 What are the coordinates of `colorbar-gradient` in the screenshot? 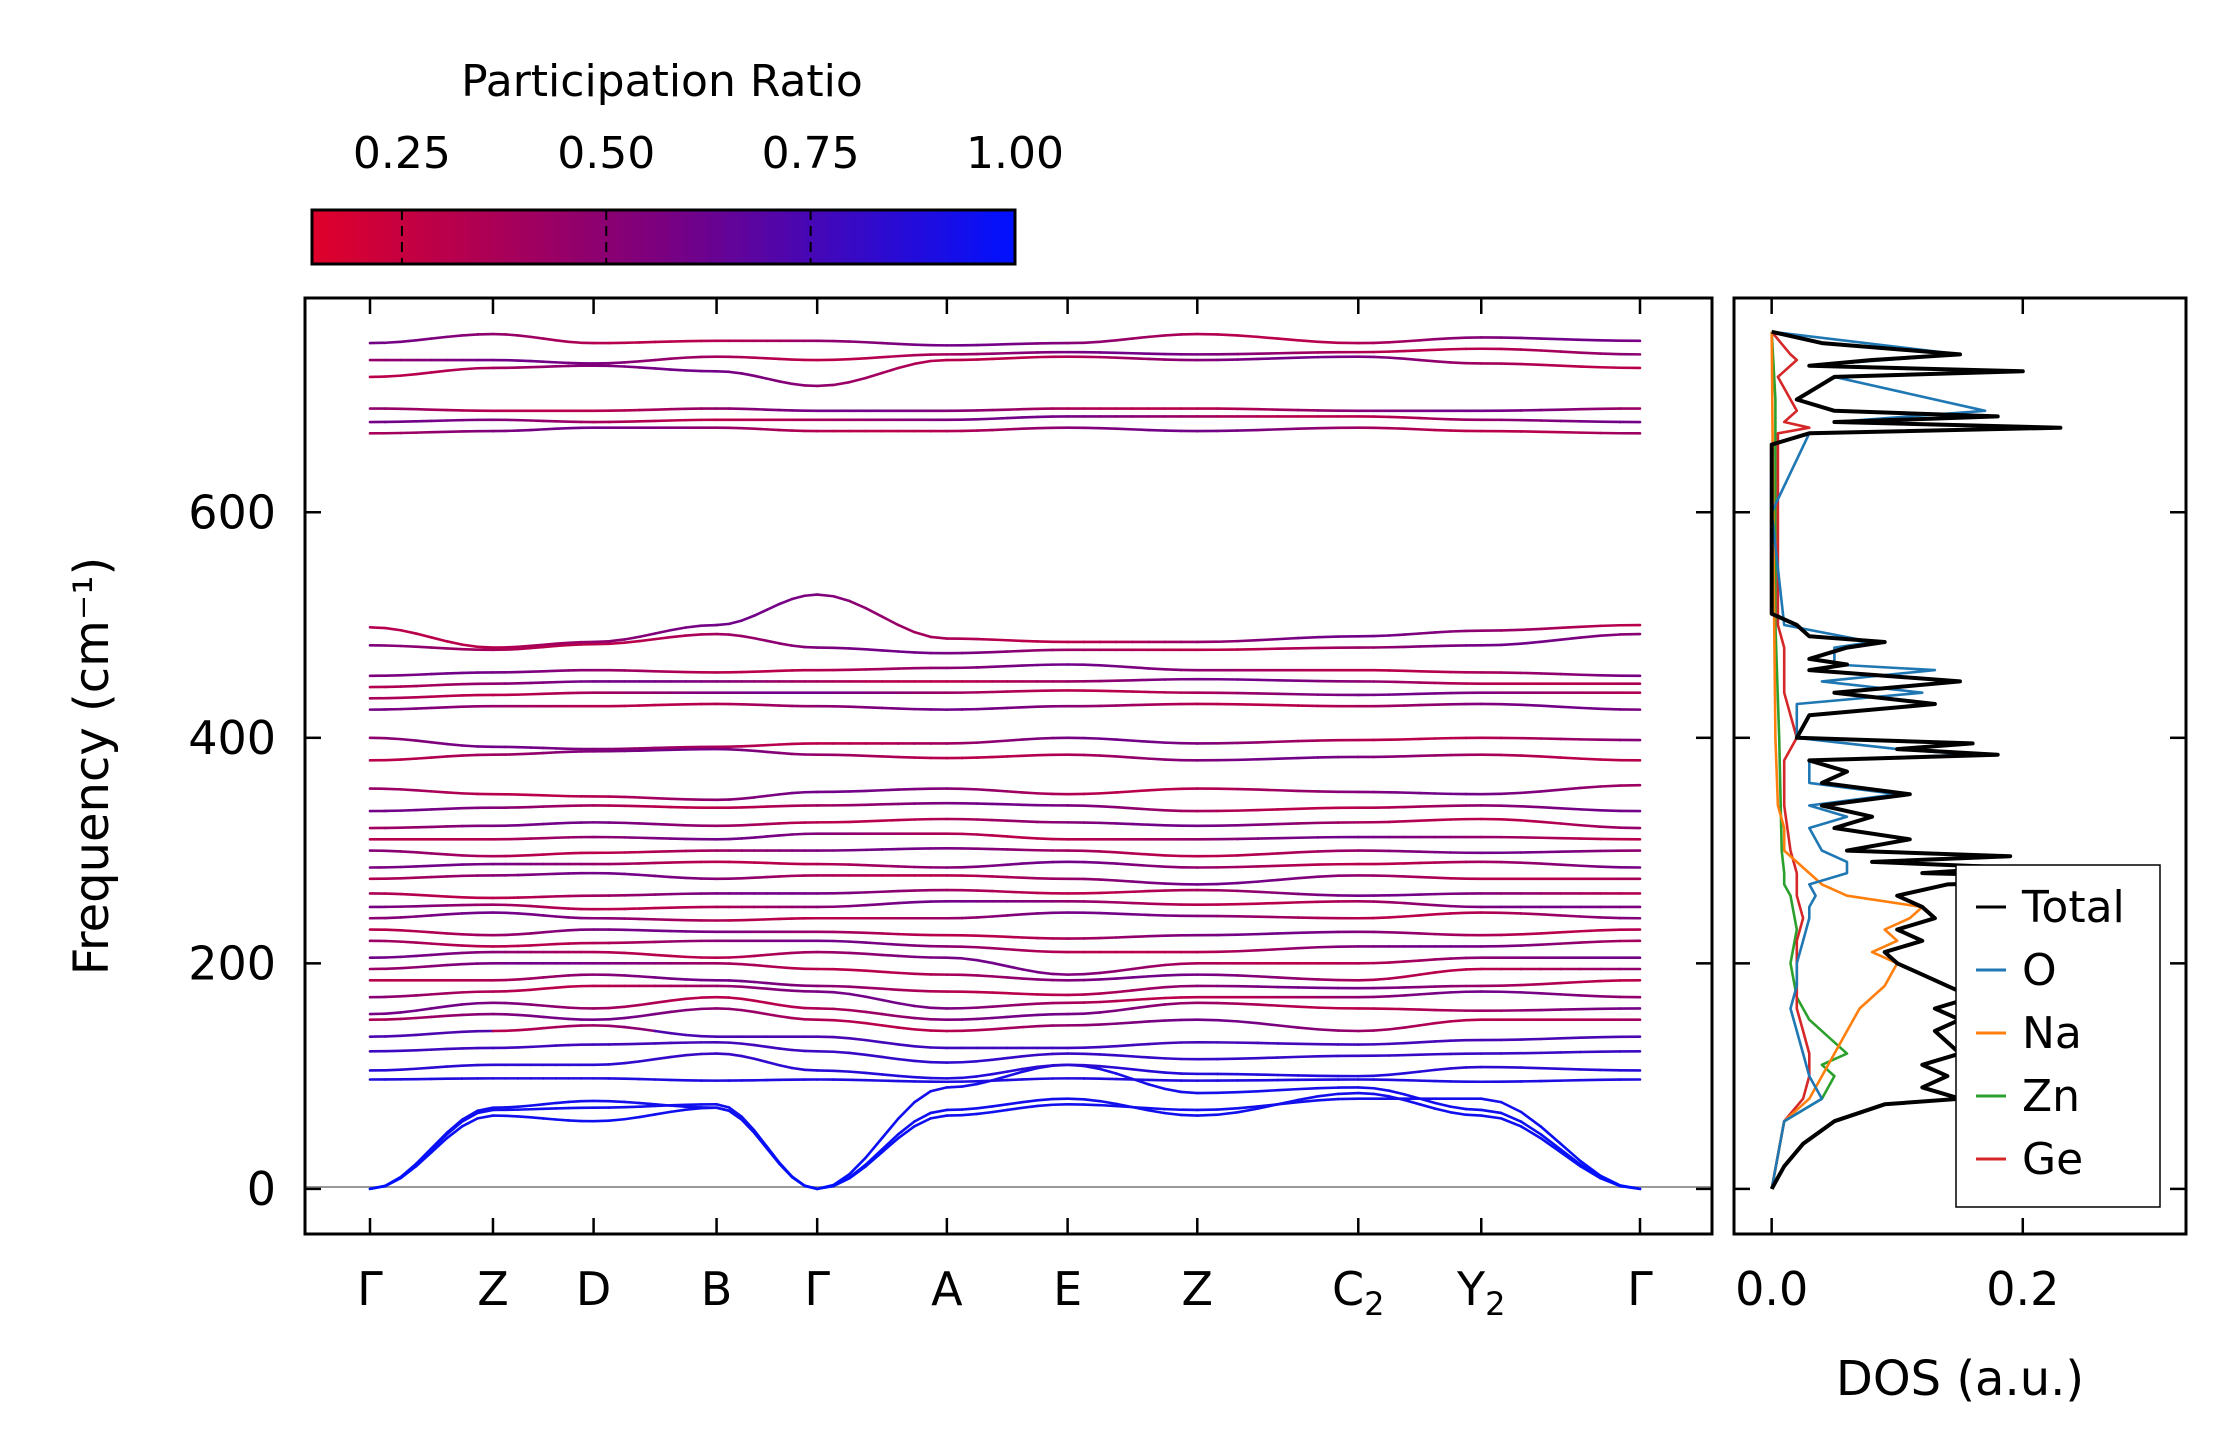 It's located at (663, 237).